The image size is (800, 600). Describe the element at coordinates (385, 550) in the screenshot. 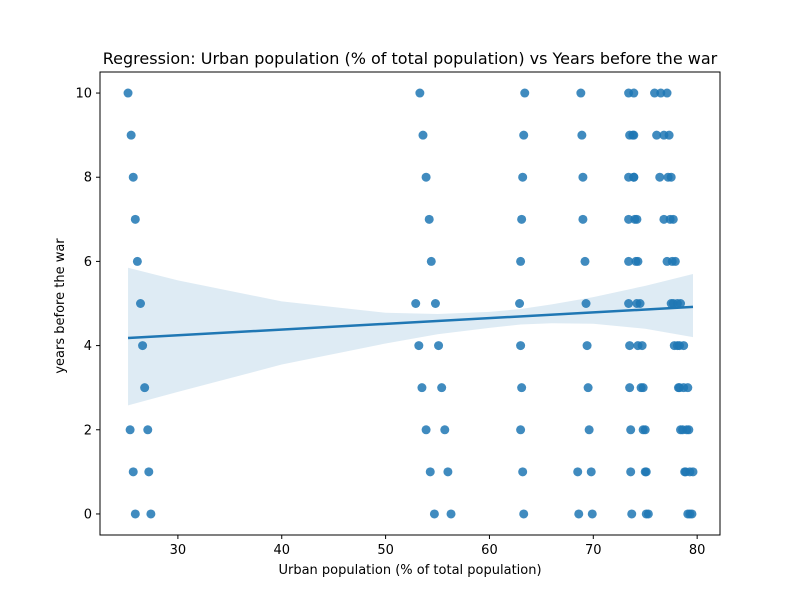

I see `x-tick-label: 50` at that location.